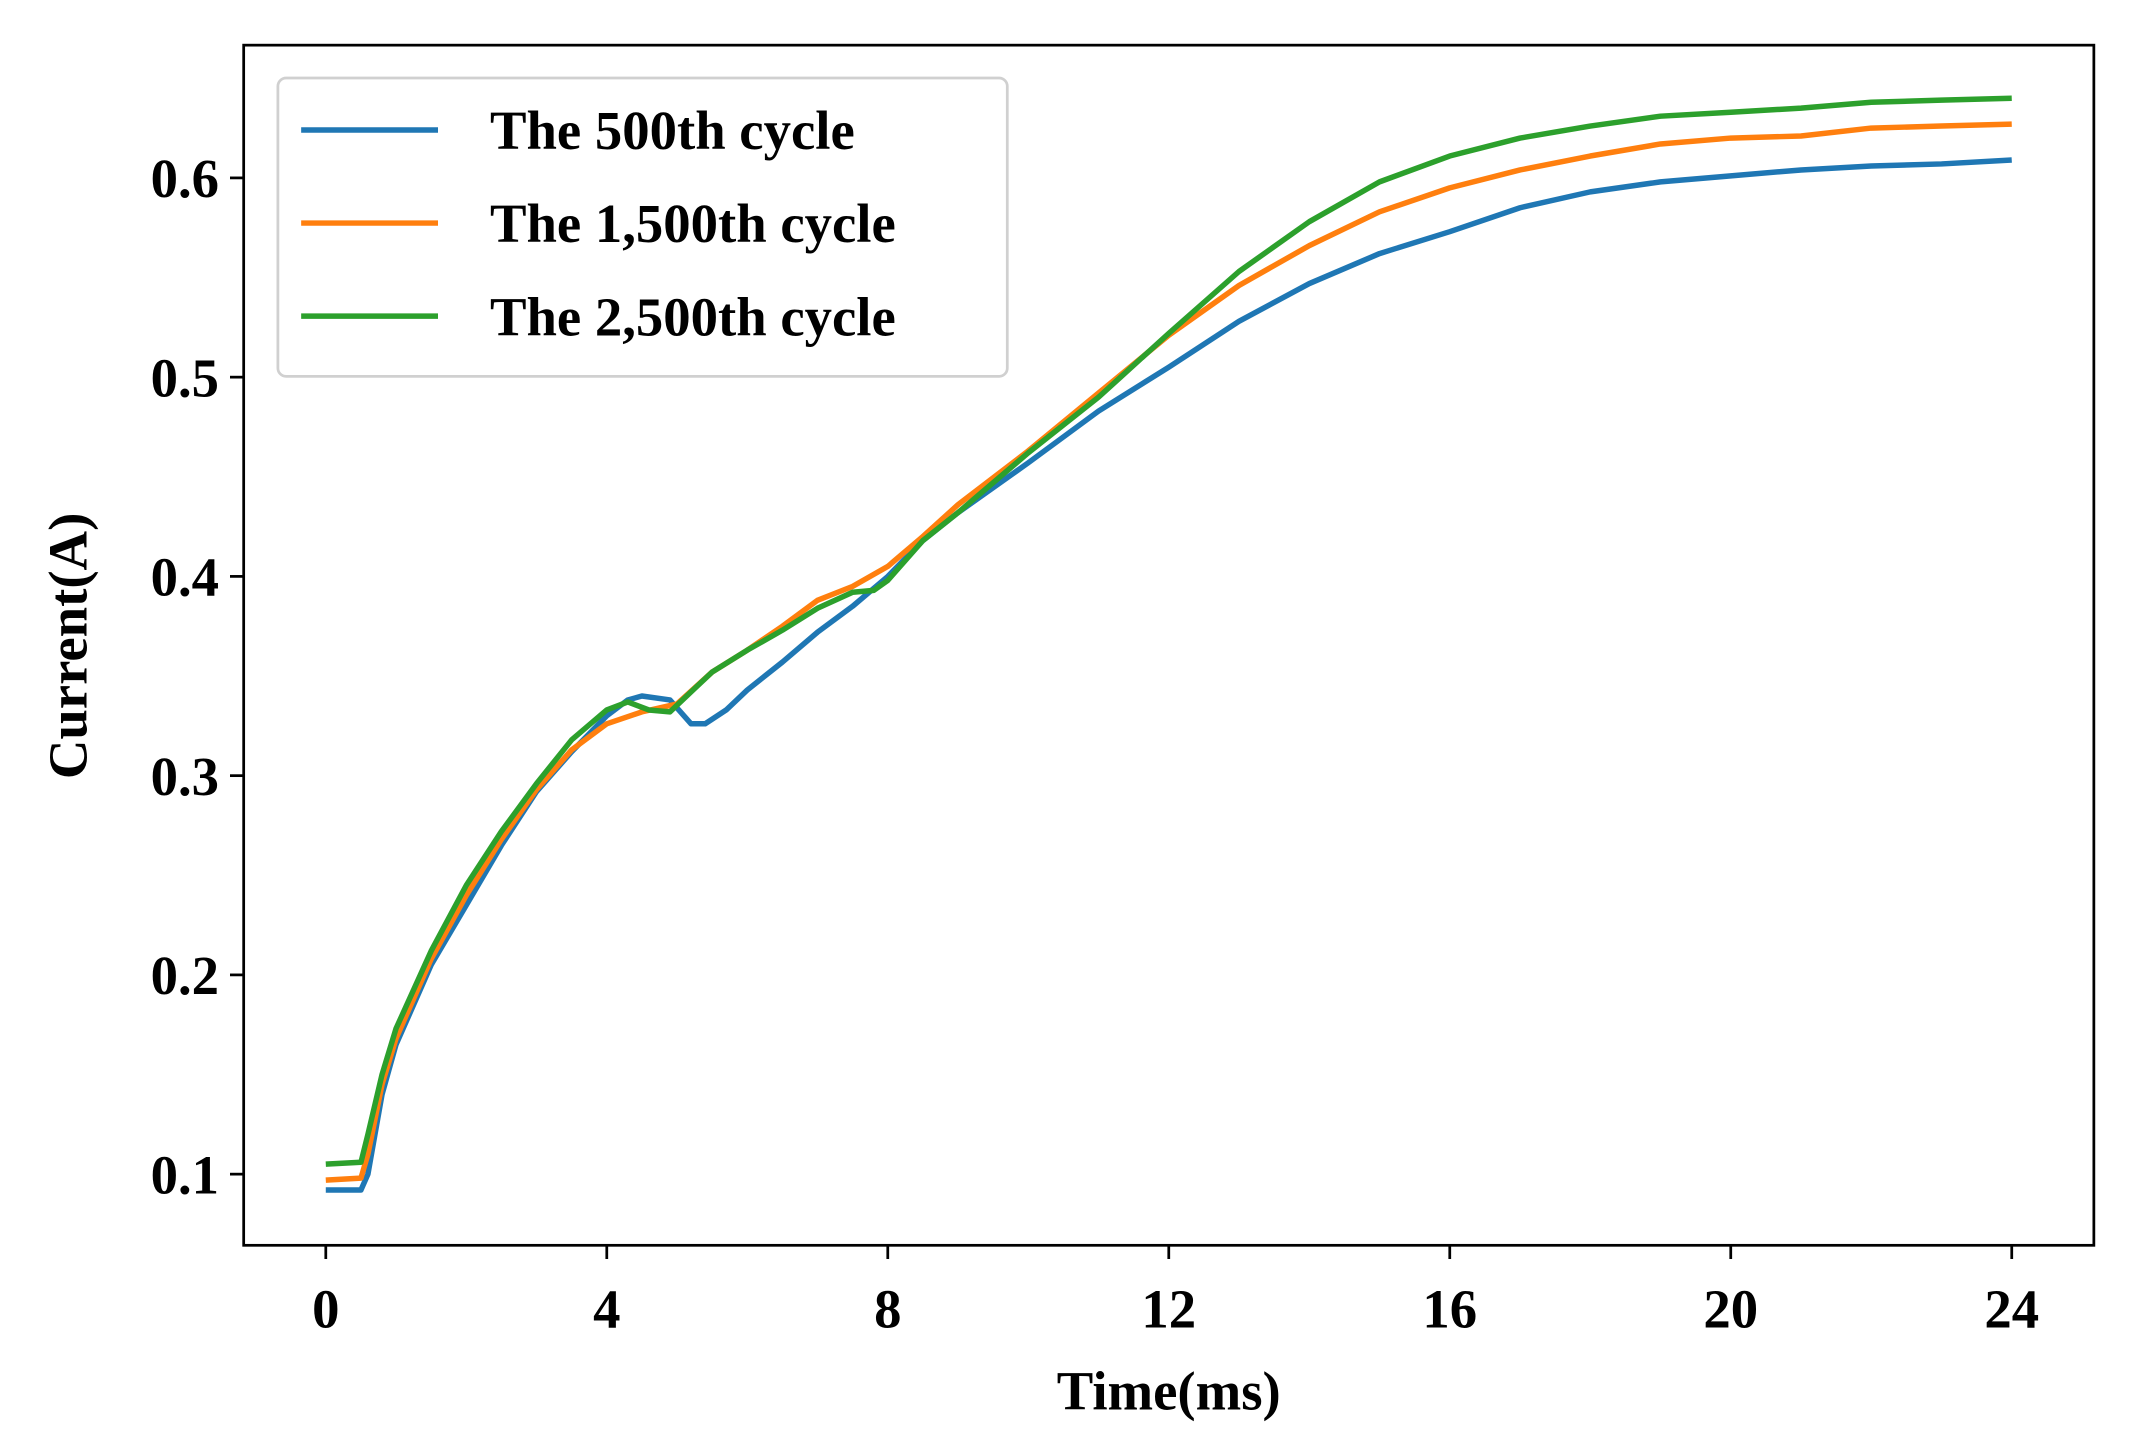  I want to click on y-tick-label: 0.2, so click(185, 975).